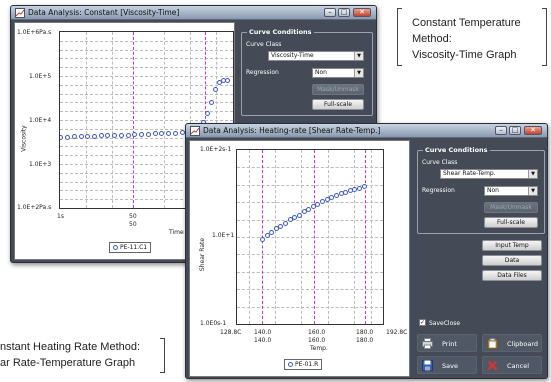  I want to click on clipboard-button: Clipboard, so click(512, 343).